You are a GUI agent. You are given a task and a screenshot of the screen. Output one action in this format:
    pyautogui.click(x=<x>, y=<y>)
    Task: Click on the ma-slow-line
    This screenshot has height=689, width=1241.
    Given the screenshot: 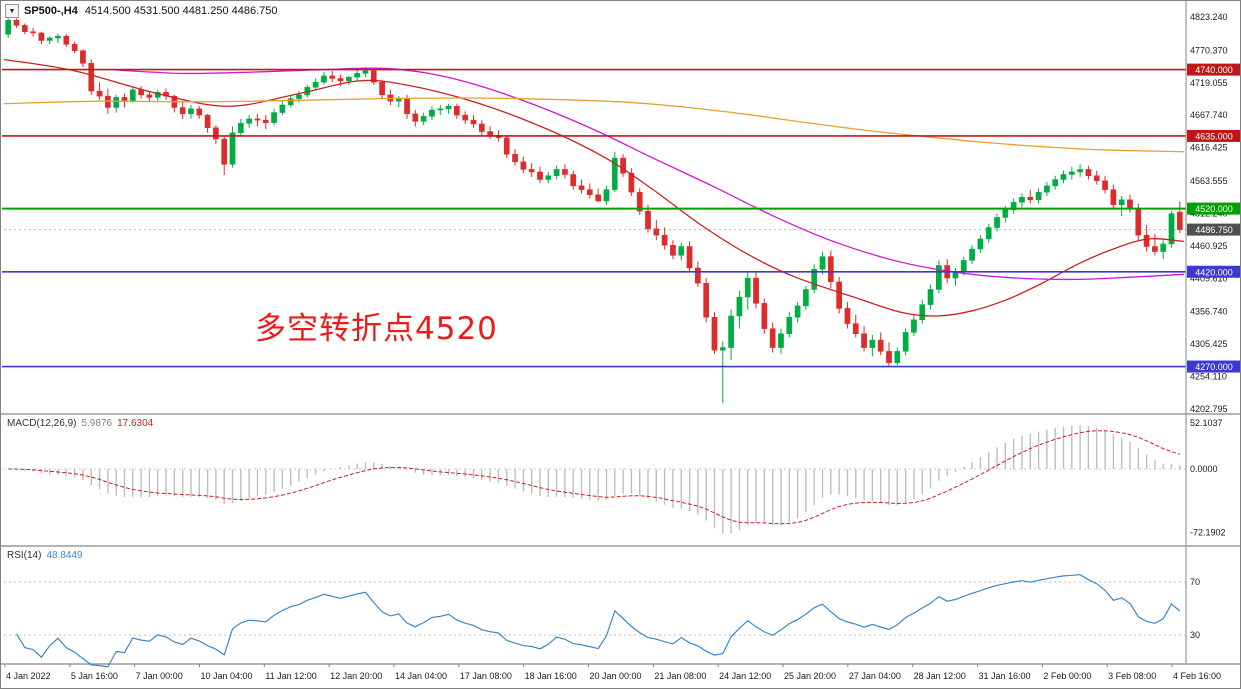 What is the action you would take?
    pyautogui.click(x=594, y=125)
    